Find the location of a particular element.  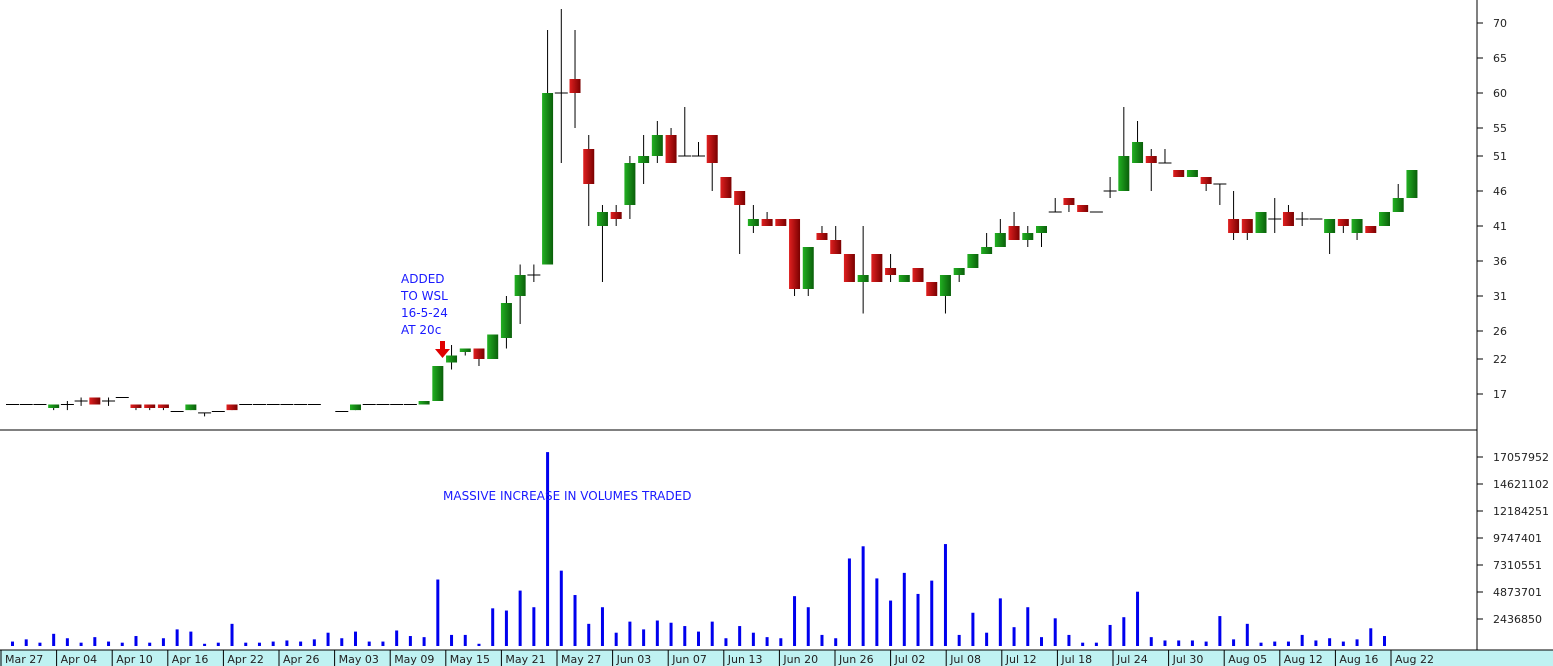

volume-tick-label: 2436850 is located at coordinates (1517, 619).